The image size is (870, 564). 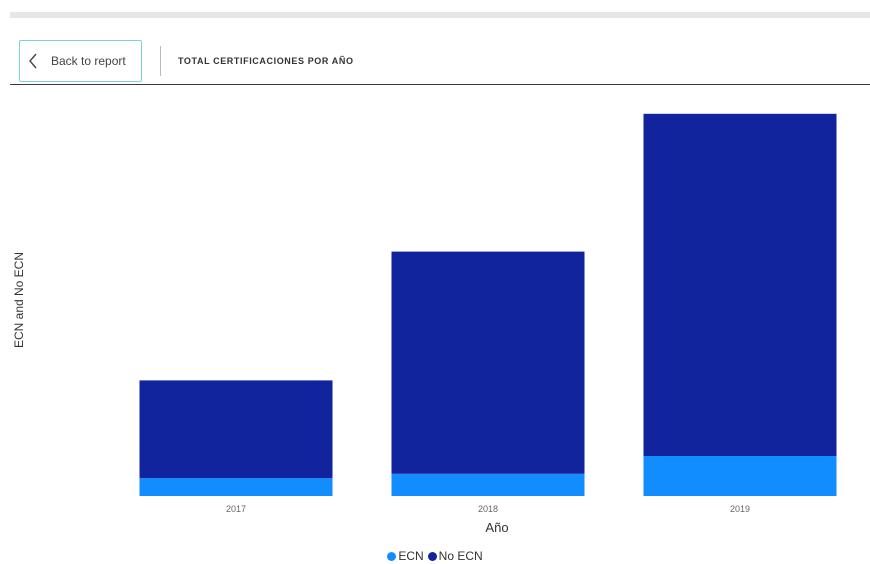 I want to click on legend-item: ECN, so click(x=405, y=556).